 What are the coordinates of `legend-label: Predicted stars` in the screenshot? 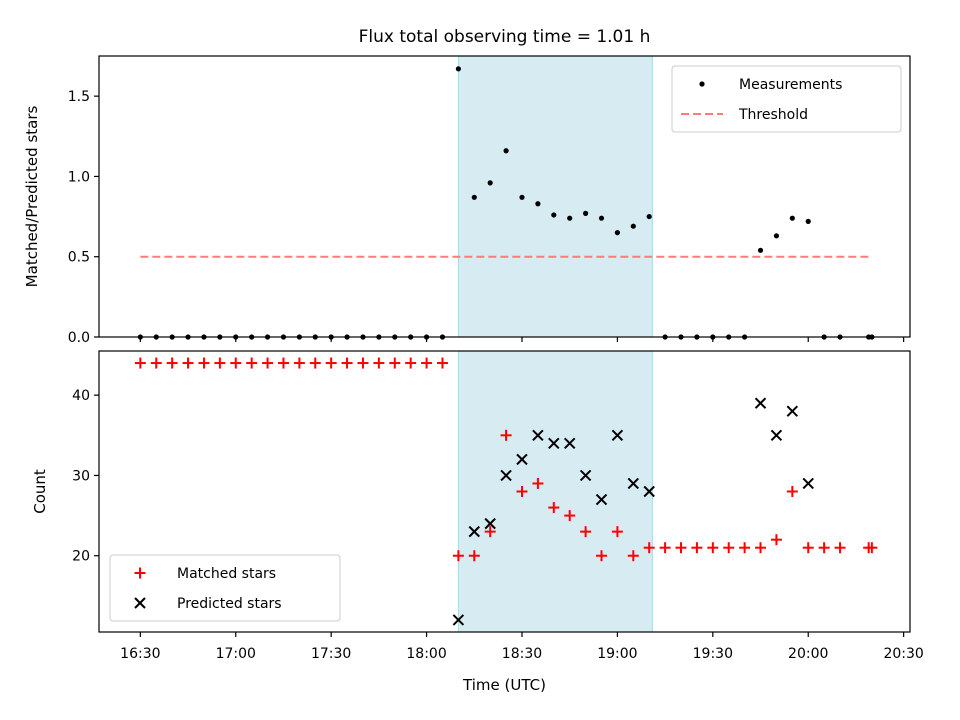 It's located at (229, 604).